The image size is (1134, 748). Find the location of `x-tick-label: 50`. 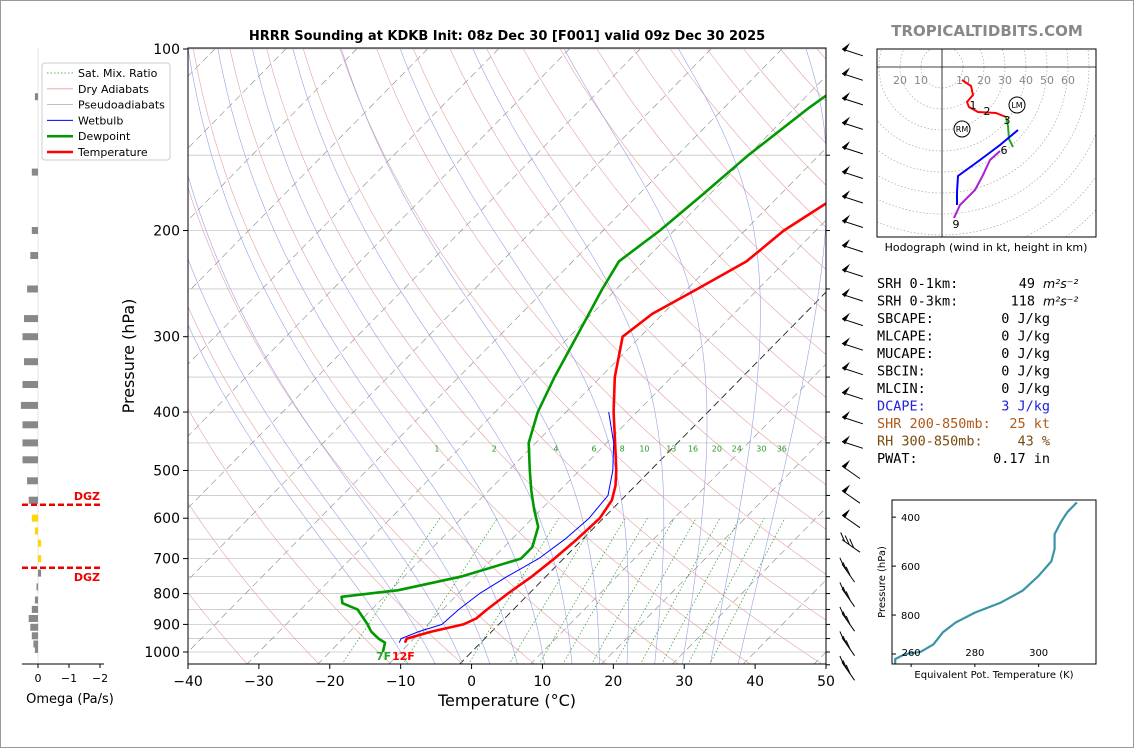

x-tick-label: 50 is located at coordinates (826, 682).